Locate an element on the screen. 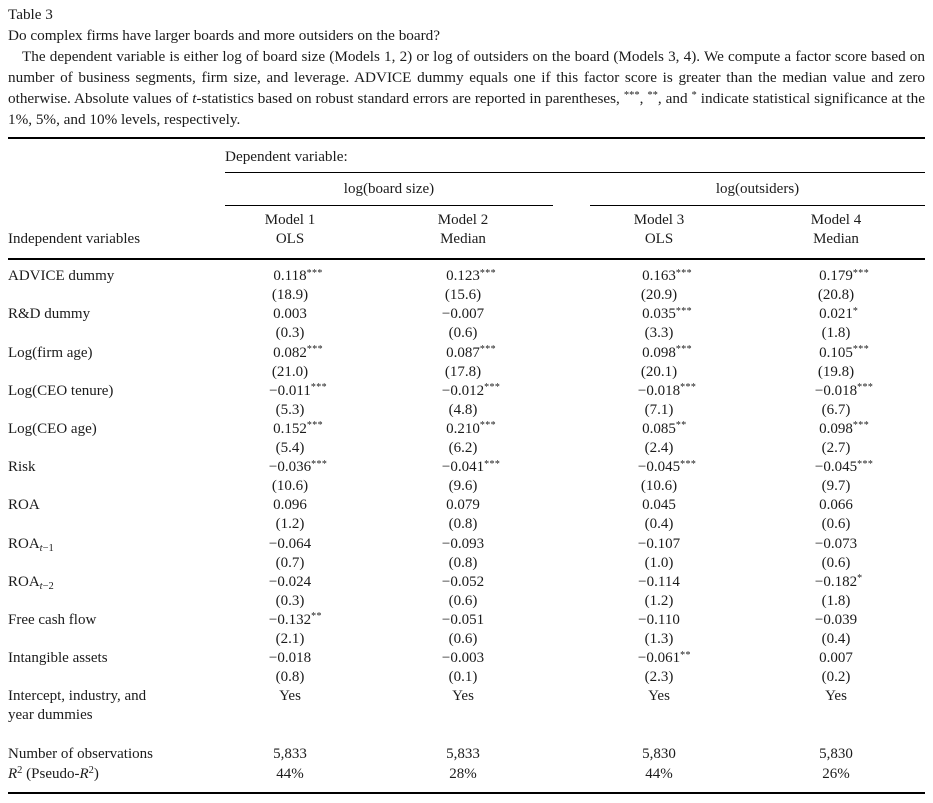 Image resolution: width=933 pixels, height=803 pixels. tstat-cell: (0.8) is located at coordinates (463, 524).